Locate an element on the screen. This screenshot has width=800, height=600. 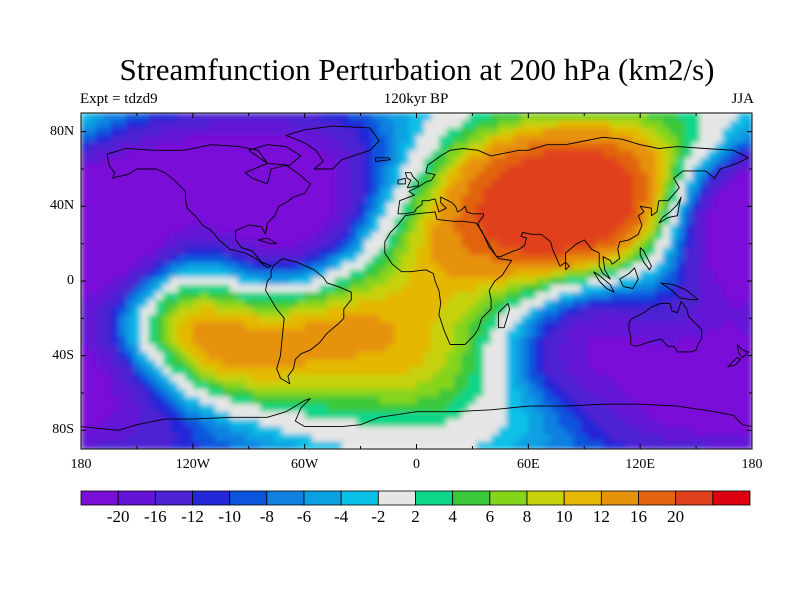
colorbar-label: -8 is located at coordinates (266, 516).